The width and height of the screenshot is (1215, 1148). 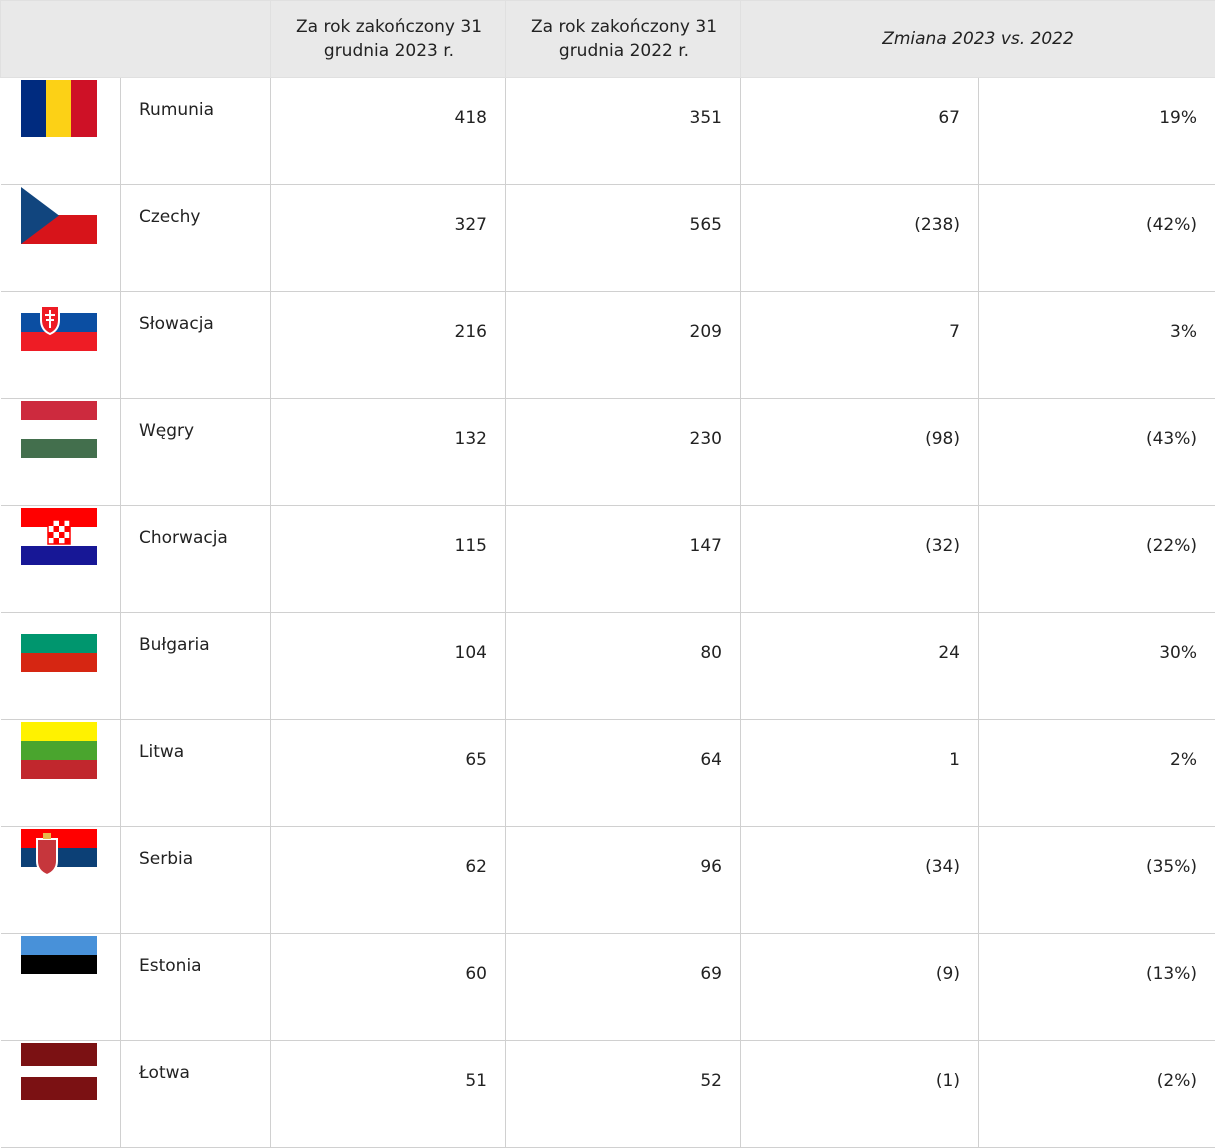 What do you see at coordinates (860, 987) in the screenshot?
I see `value-cell: (9)` at bounding box center [860, 987].